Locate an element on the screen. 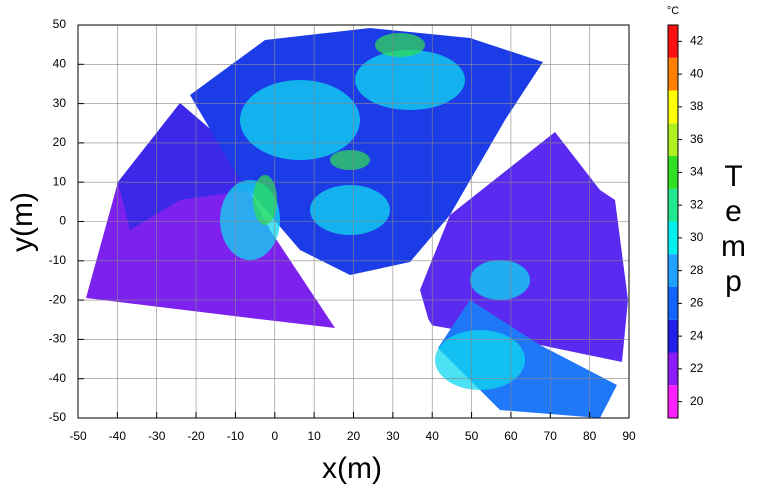  y-tick-label: -10 is located at coordinates (58, 260).